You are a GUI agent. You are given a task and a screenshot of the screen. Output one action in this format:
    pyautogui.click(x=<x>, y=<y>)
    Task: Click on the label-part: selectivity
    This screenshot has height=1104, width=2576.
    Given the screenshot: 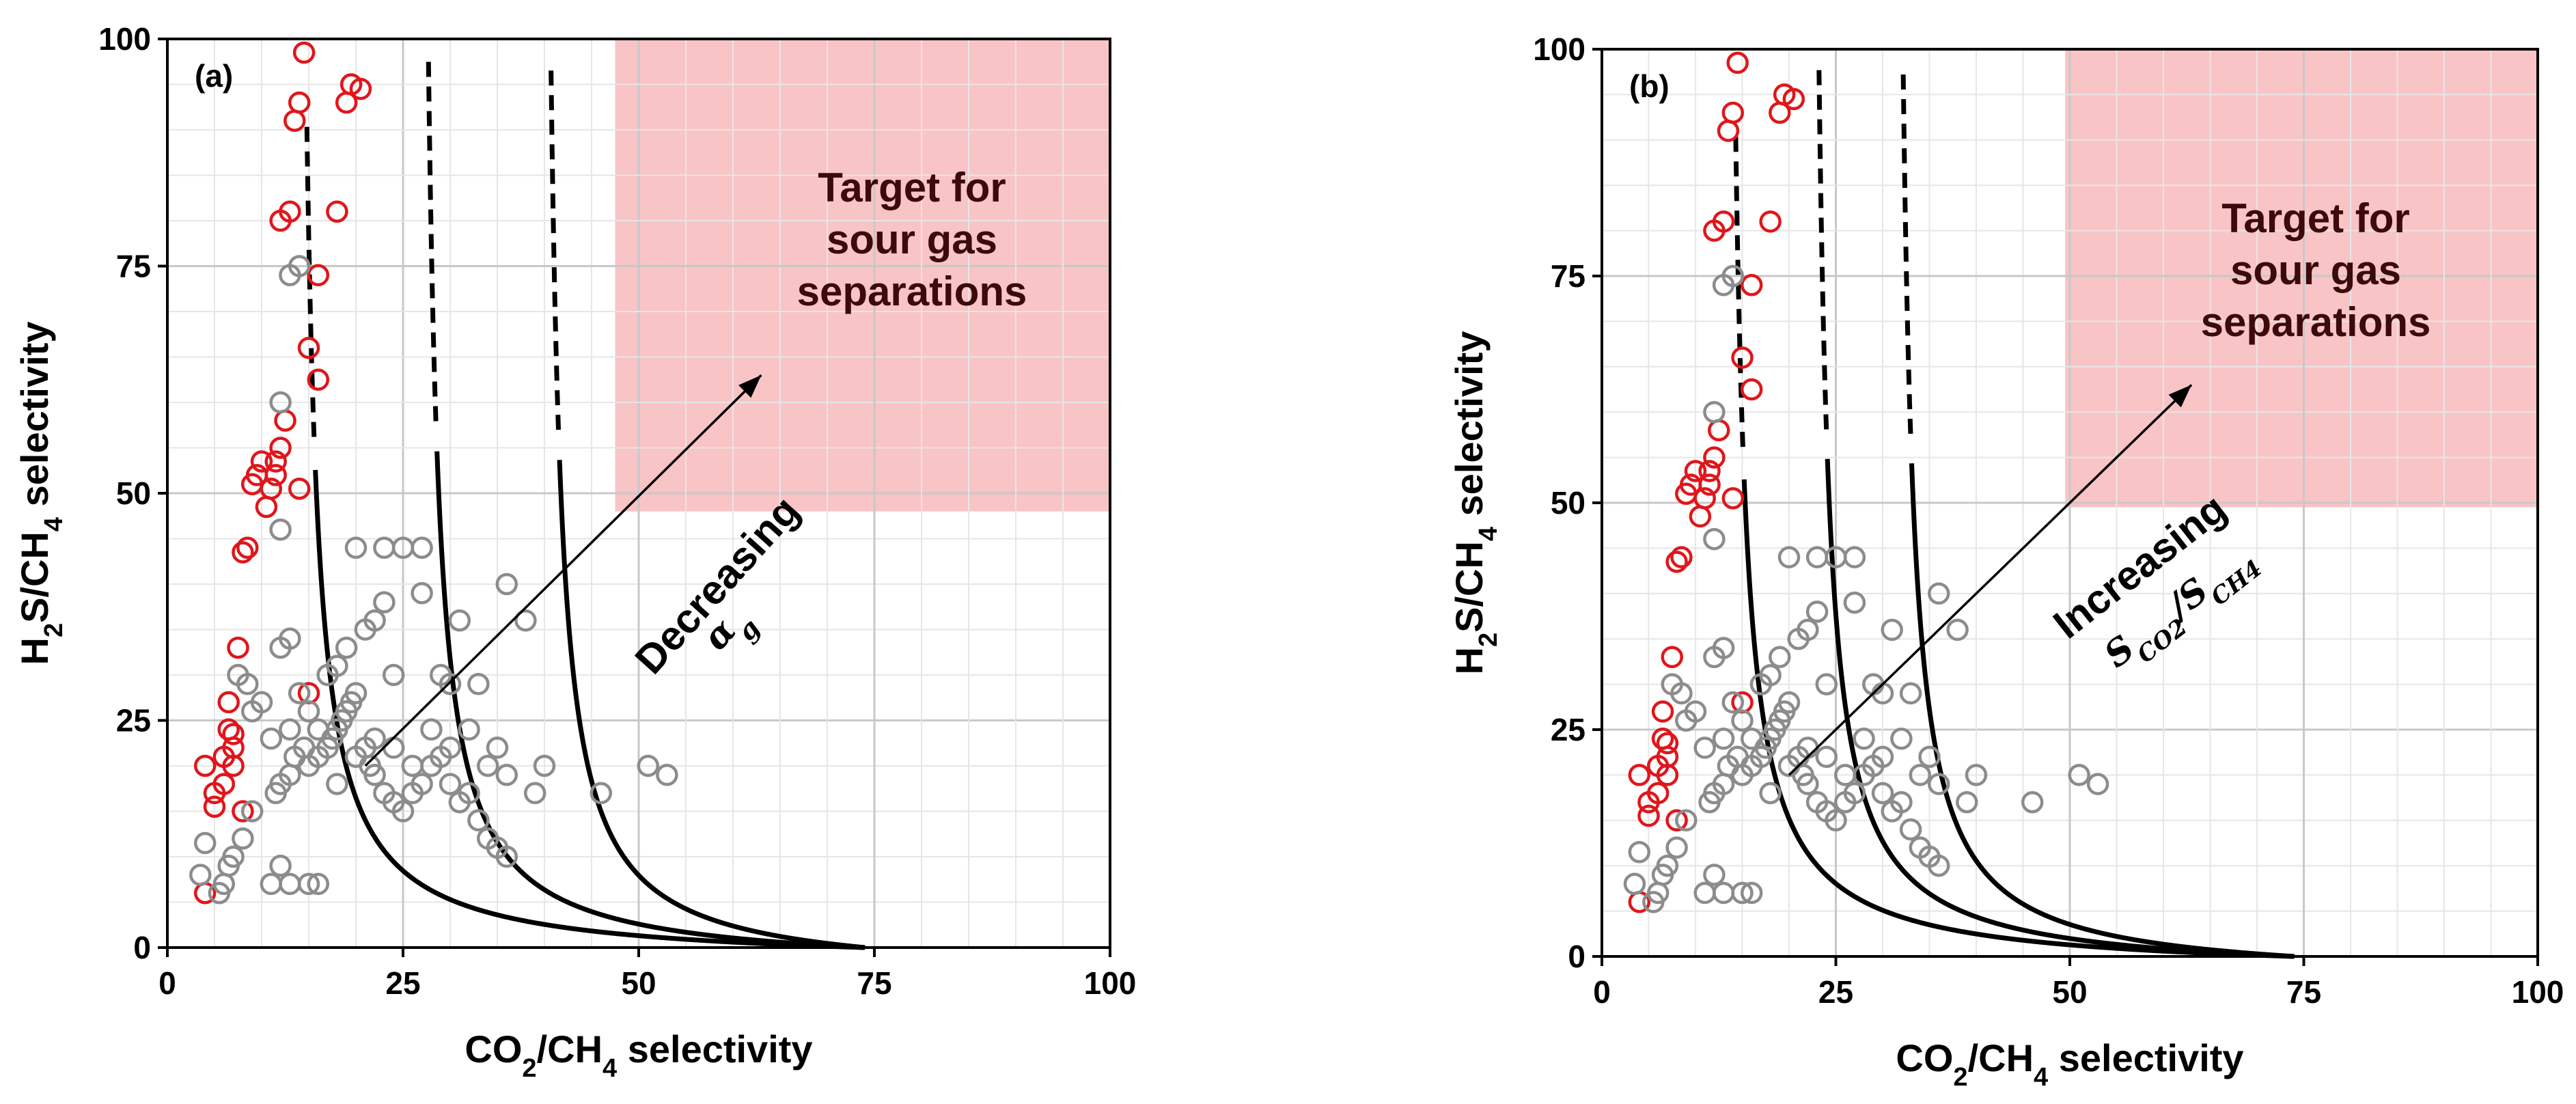 What is the action you would take?
    pyautogui.click(x=2145, y=1058)
    